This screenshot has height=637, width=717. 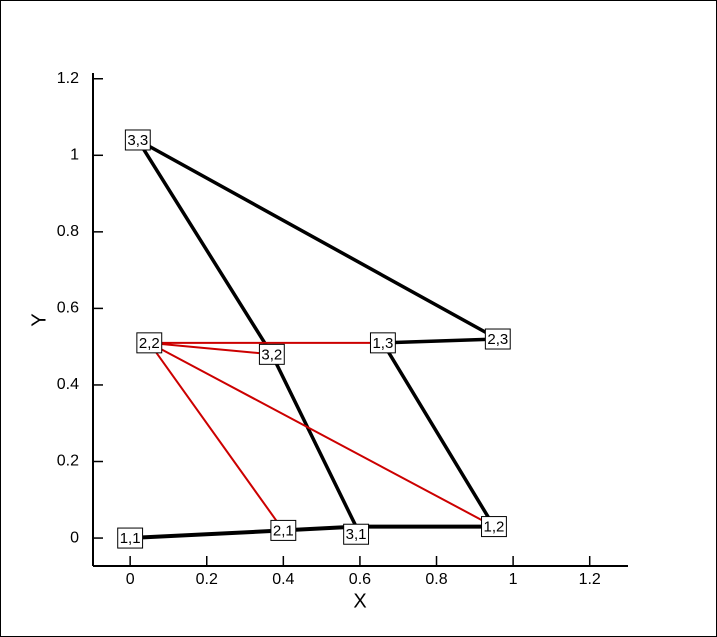 I want to click on node-text: 1,1, so click(x=130, y=538).